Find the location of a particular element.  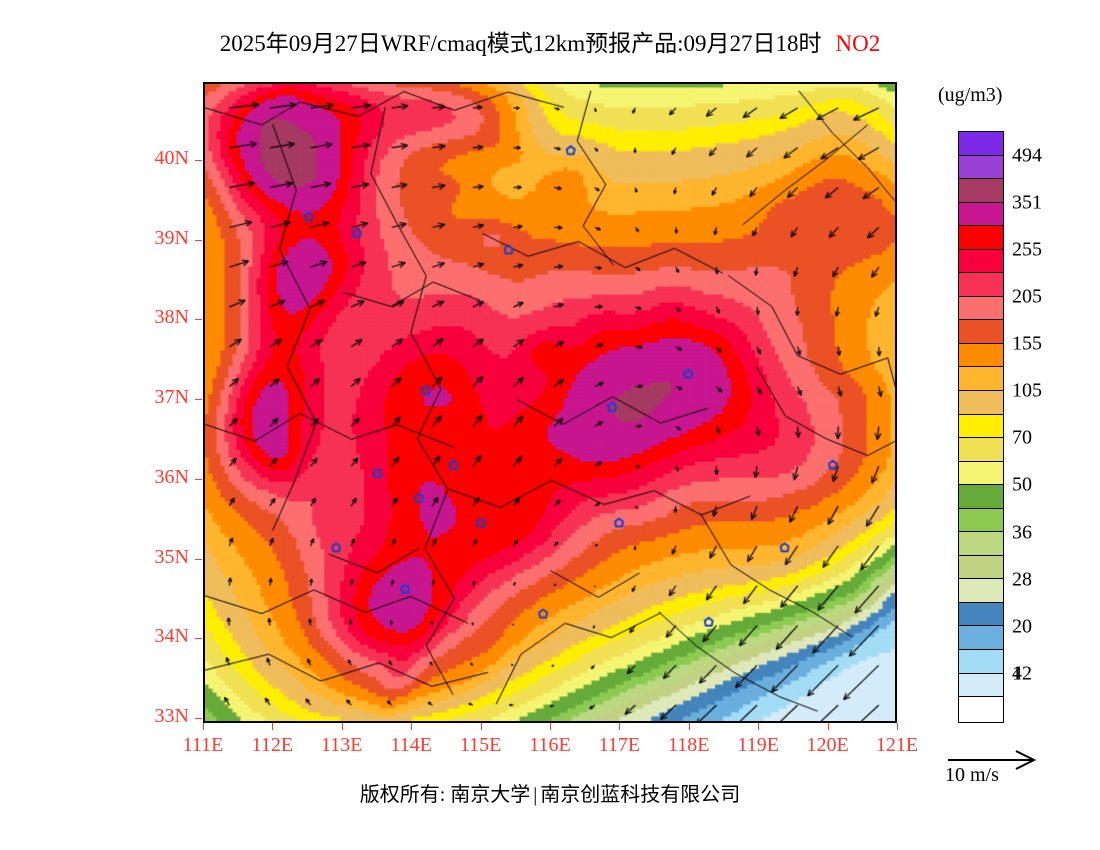

wind-scale-label: 10 m/s is located at coordinates (972, 775).